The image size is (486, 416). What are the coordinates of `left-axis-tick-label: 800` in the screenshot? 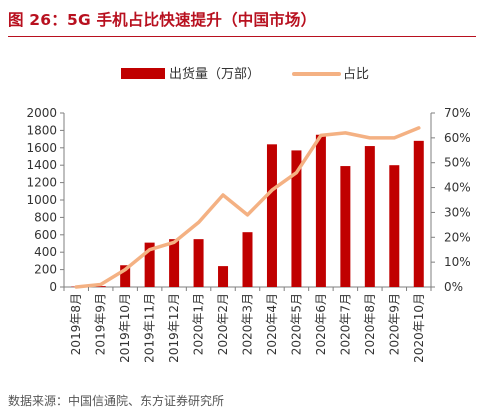 It's located at (45, 217).